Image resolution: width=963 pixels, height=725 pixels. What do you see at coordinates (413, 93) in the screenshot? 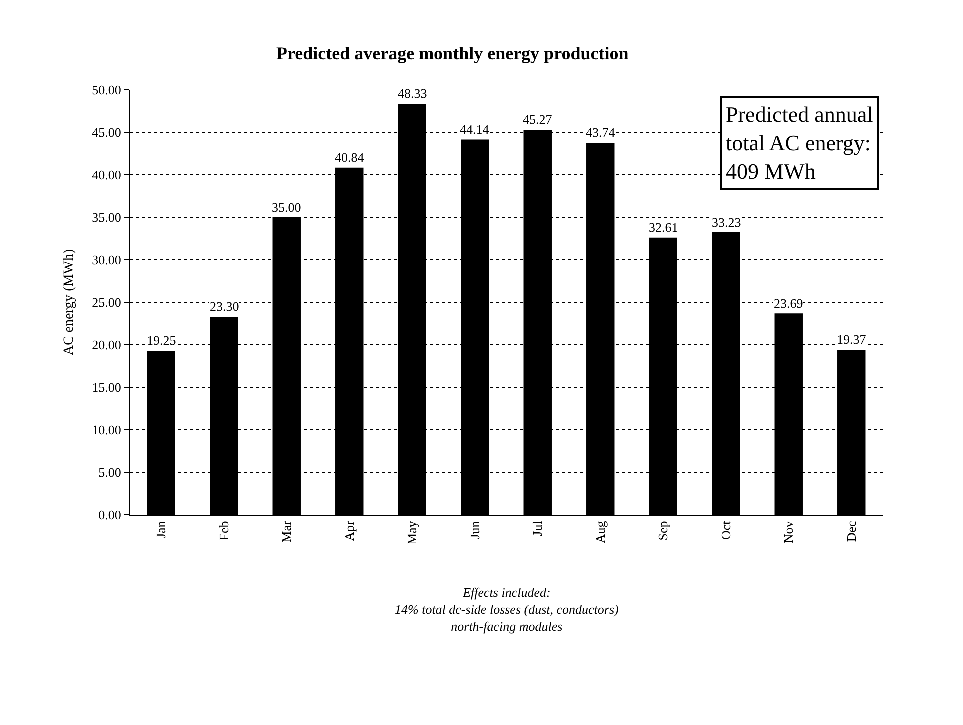
I see `data-label: 48.33` at bounding box center [413, 93].